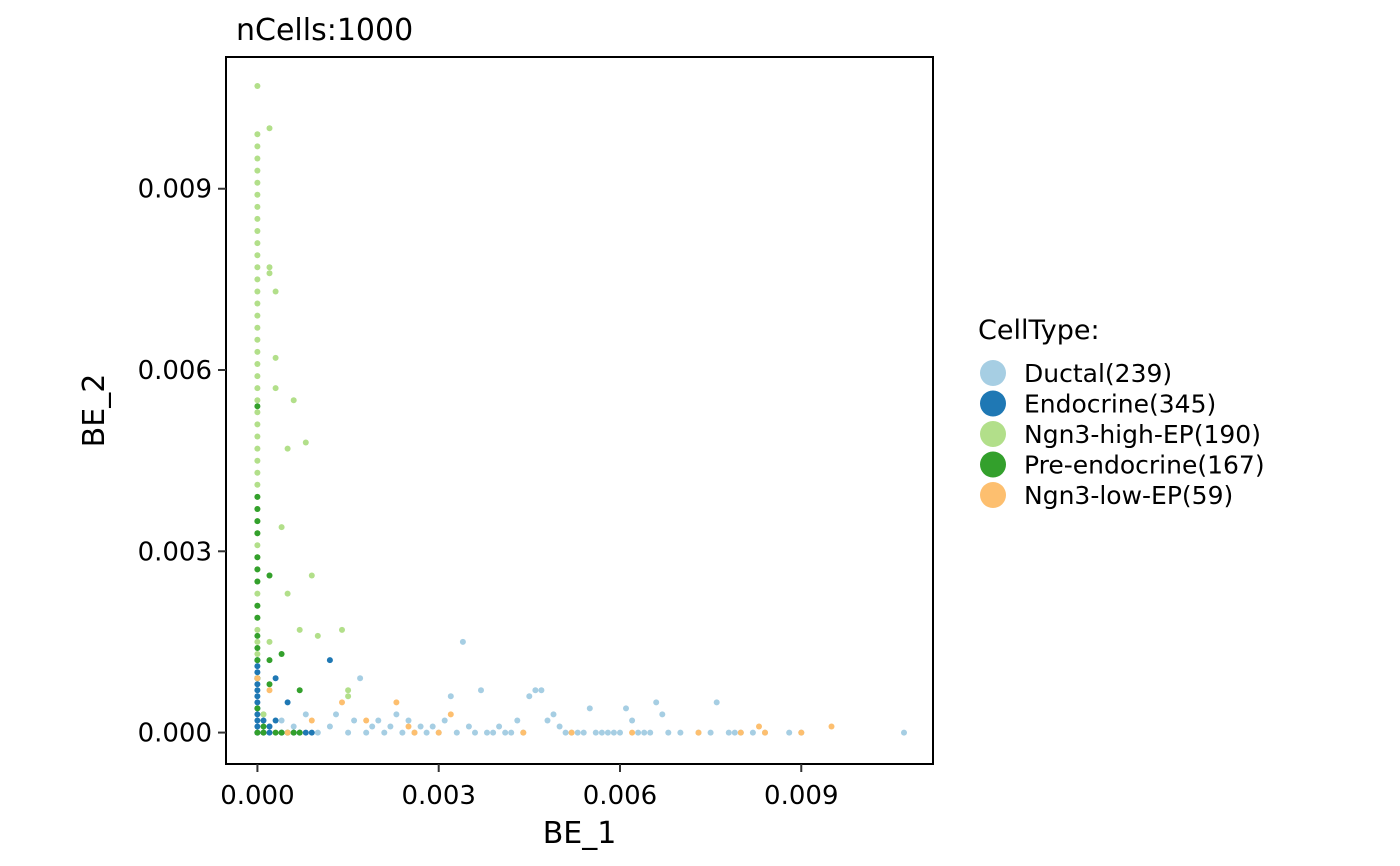 This screenshot has height=866, width=1400. Describe the element at coordinates (1144, 465) in the screenshot. I see `legend-label: Pre-endocrine(167)` at that location.